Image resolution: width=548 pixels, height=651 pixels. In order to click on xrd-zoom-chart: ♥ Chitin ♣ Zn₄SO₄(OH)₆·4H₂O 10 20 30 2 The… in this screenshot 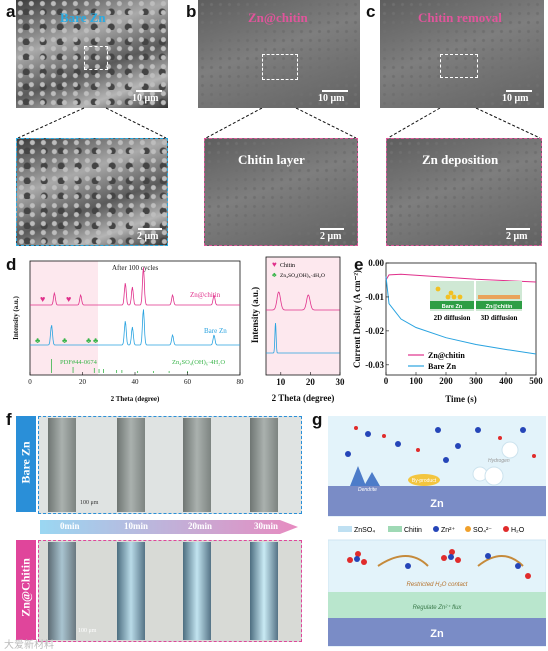, I will do `click(298, 329)`.